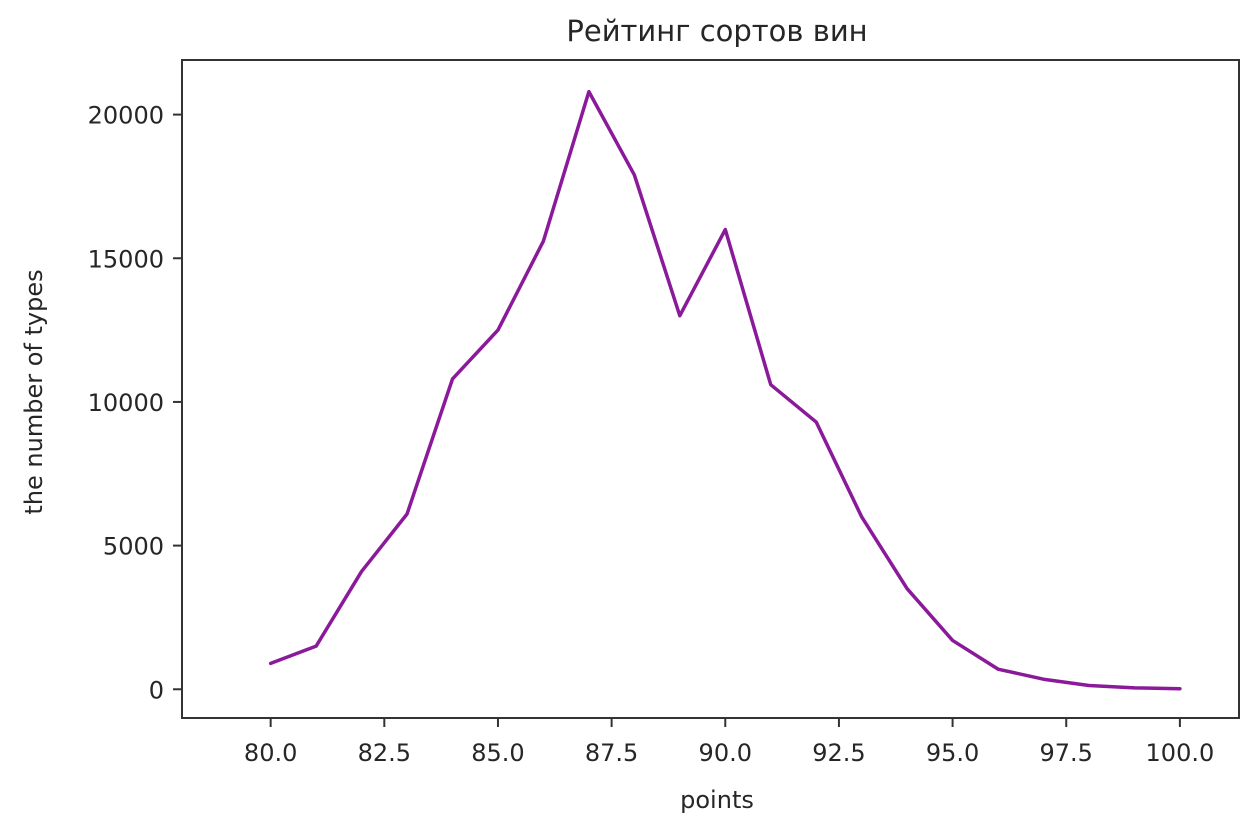 This screenshot has width=1248, height=814. Describe the element at coordinates (126, 259) in the screenshot. I see `y-tick-label: 15000` at that location.